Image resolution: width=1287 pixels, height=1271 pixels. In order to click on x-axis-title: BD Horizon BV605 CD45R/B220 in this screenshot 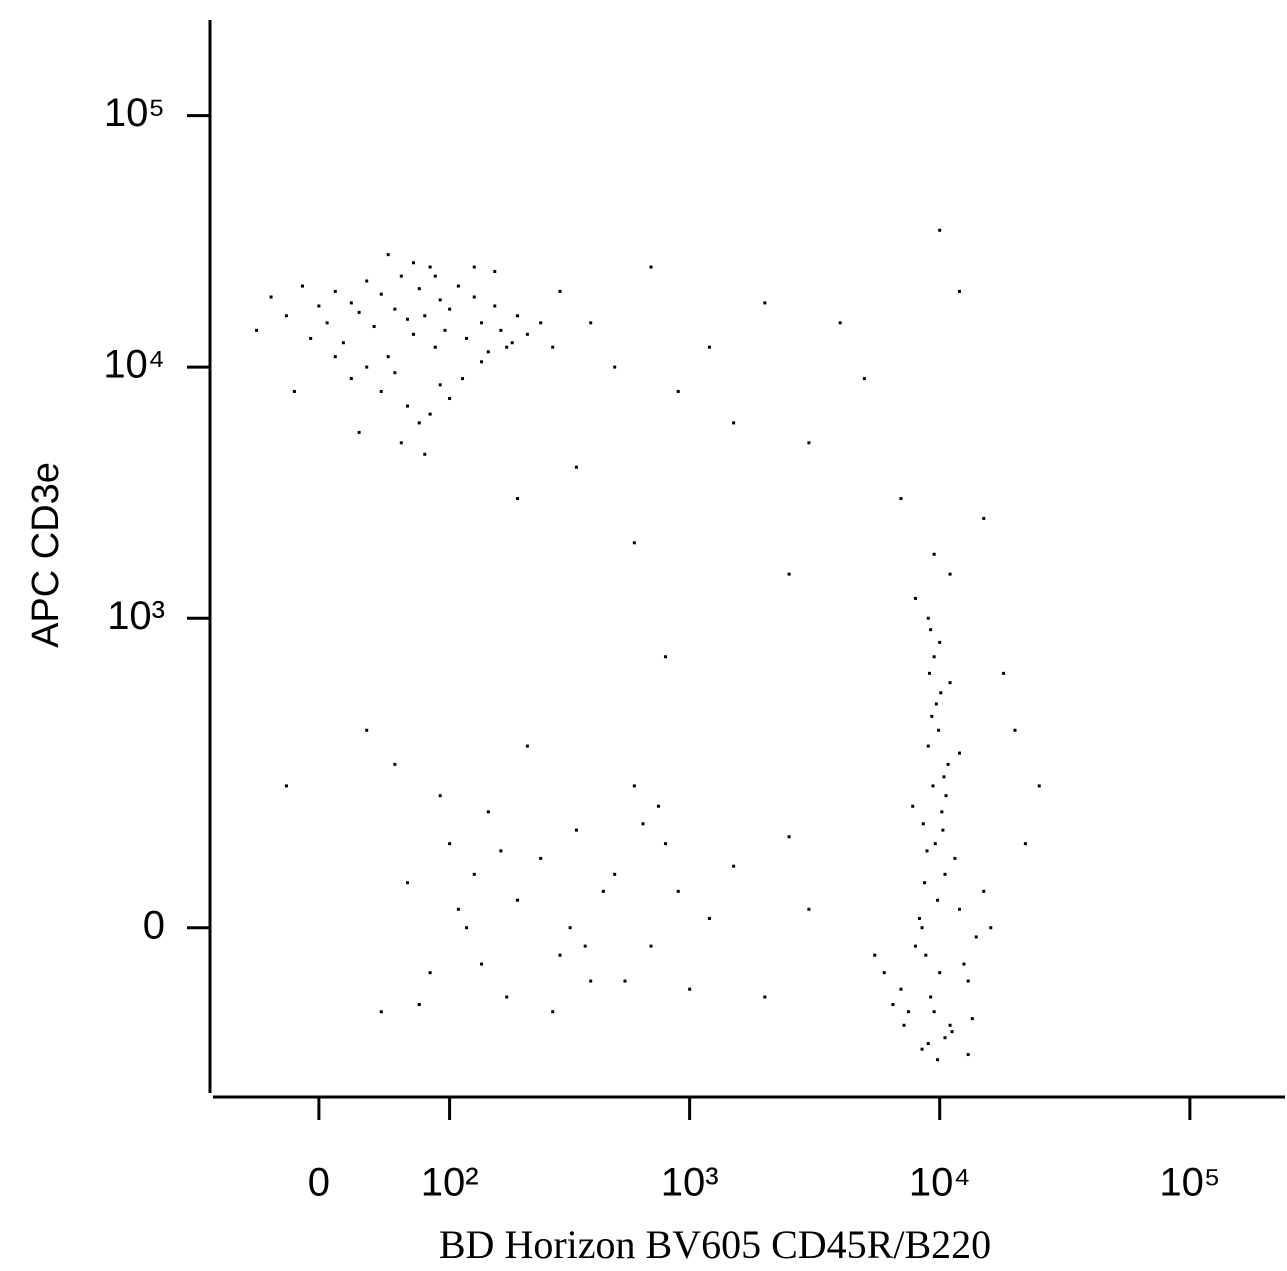, I will do `click(715, 1244)`.